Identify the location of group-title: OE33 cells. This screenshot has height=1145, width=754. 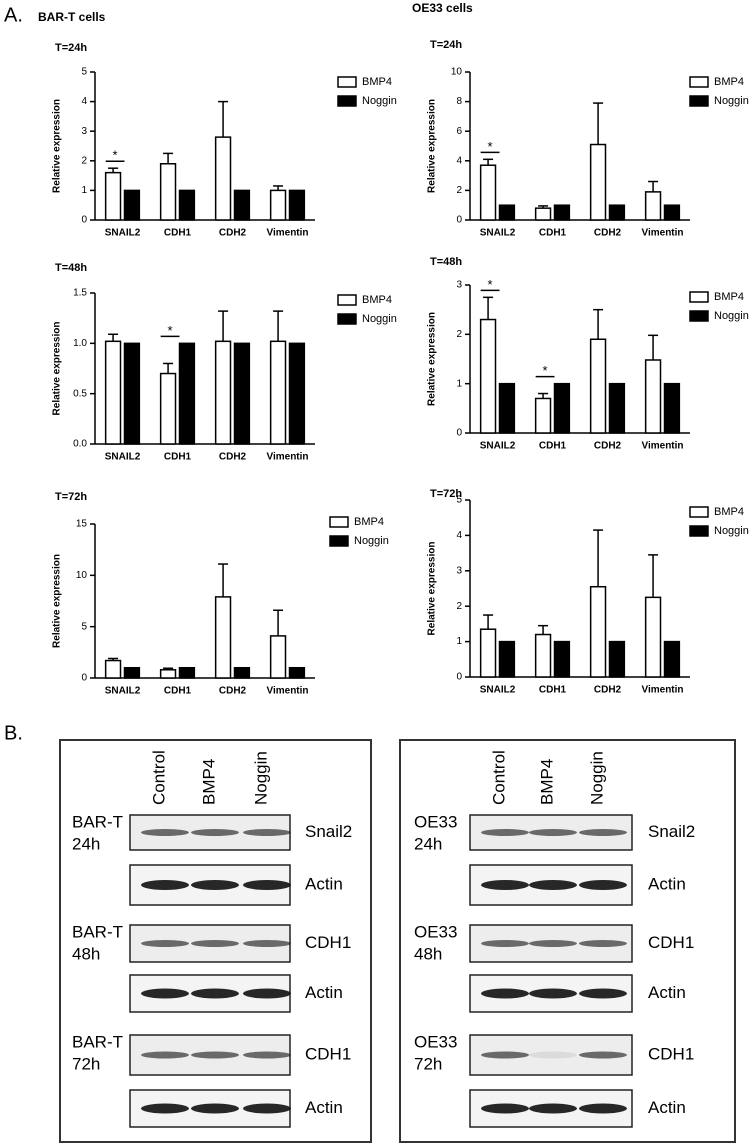
(442, 8).